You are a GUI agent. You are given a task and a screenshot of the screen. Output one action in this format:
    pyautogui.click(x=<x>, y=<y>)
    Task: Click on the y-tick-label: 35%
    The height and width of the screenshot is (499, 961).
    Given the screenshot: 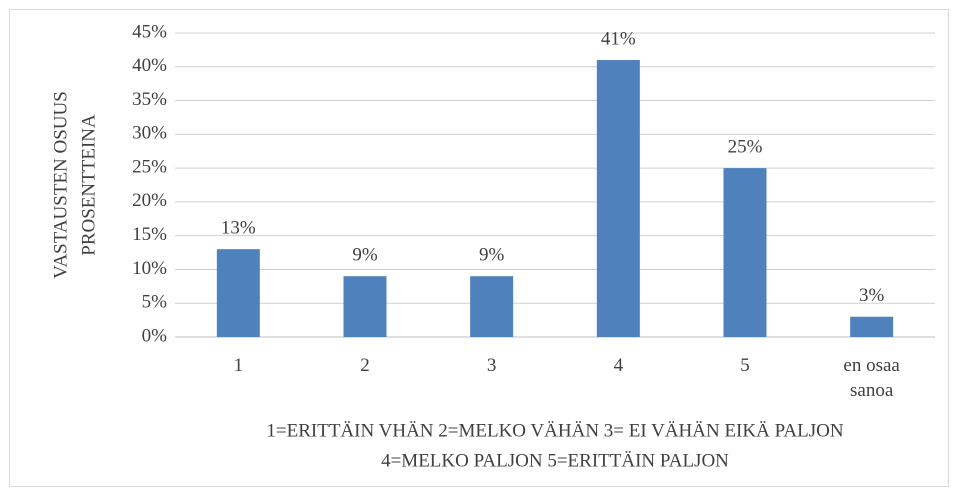 What is the action you would take?
    pyautogui.click(x=149, y=99)
    